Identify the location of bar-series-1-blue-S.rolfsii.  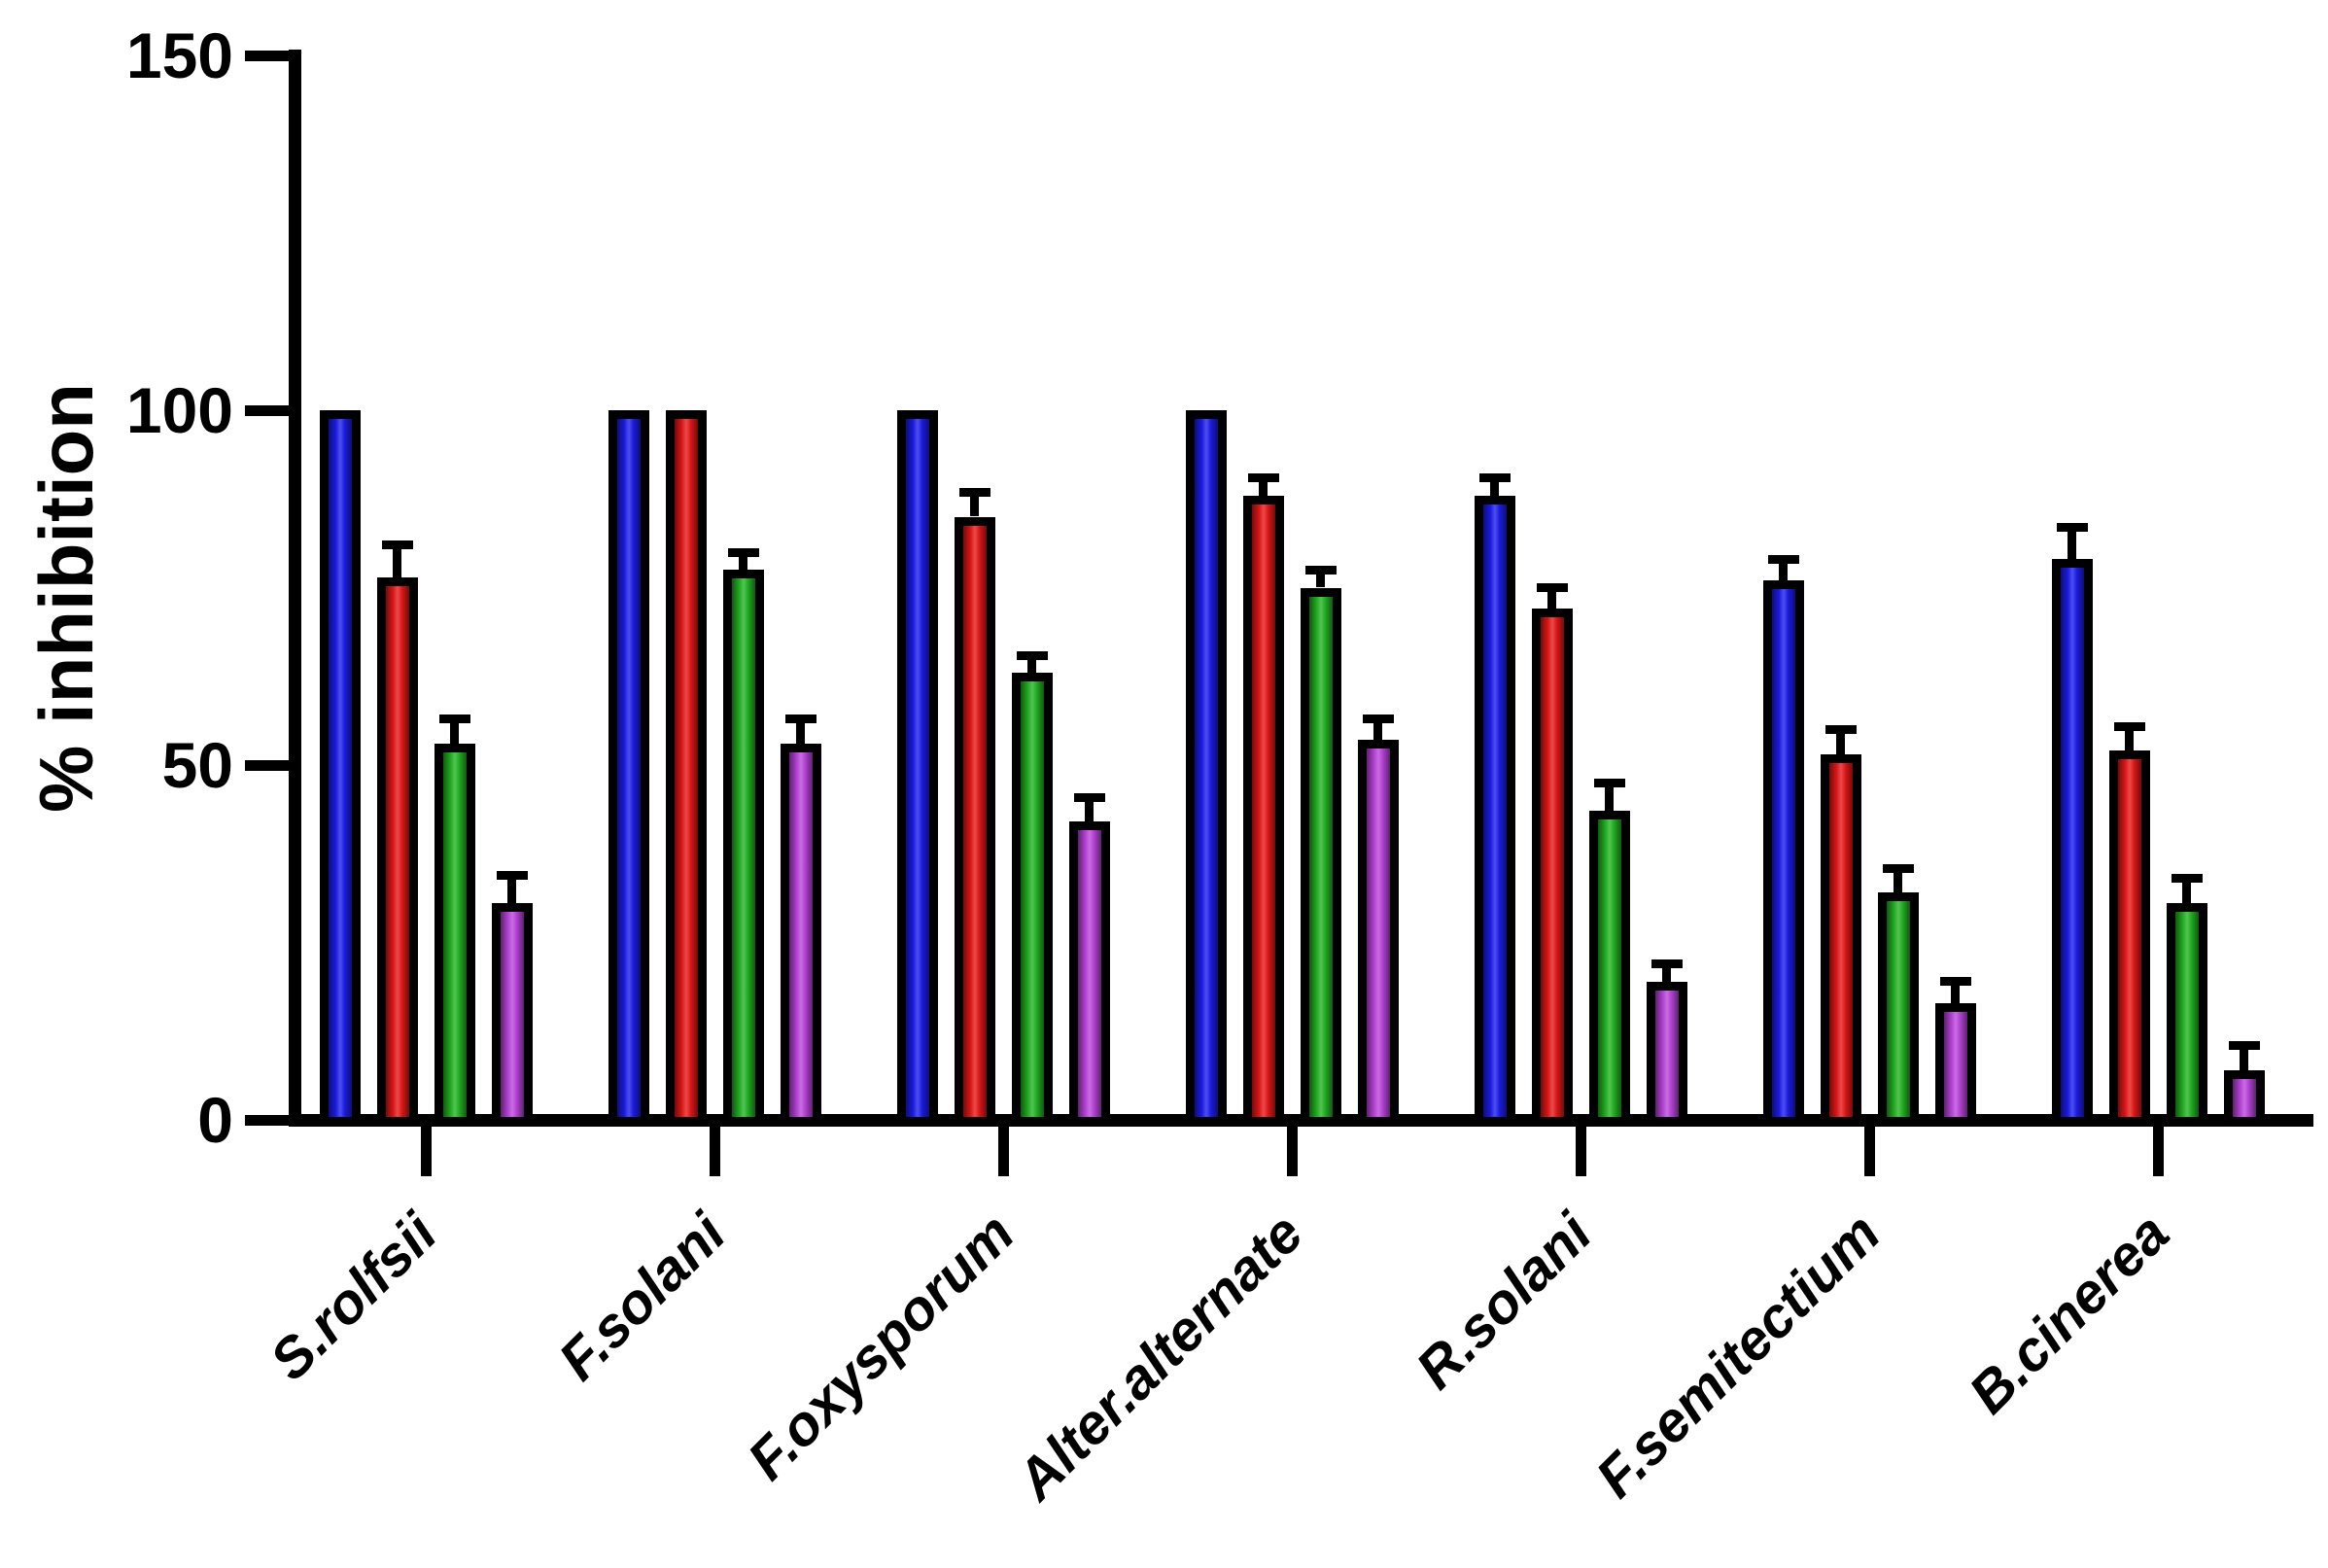
(340, 768).